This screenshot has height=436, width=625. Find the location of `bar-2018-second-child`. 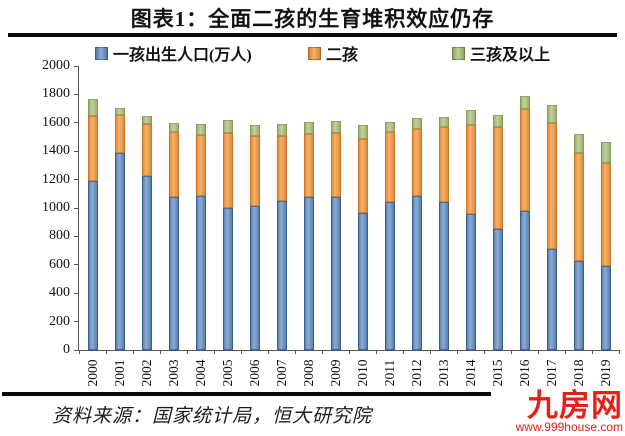

bar-2018-second-child is located at coordinates (578, 206).